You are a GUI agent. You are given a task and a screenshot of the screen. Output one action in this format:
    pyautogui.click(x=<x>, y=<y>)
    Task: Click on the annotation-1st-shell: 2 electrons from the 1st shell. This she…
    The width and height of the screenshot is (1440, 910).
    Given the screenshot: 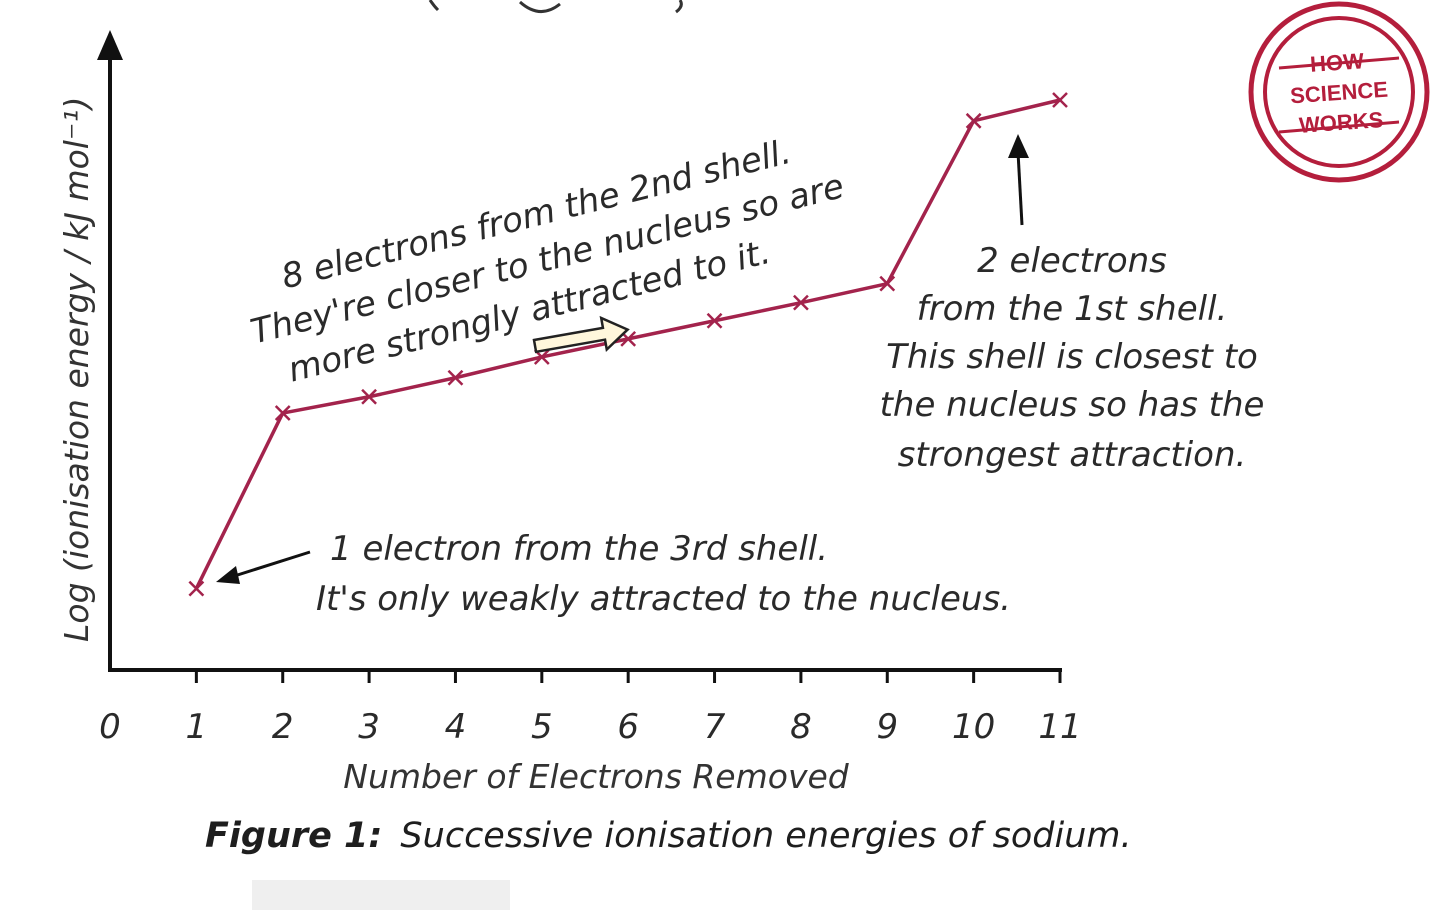 What is the action you would take?
    pyautogui.click(x=1072, y=304)
    